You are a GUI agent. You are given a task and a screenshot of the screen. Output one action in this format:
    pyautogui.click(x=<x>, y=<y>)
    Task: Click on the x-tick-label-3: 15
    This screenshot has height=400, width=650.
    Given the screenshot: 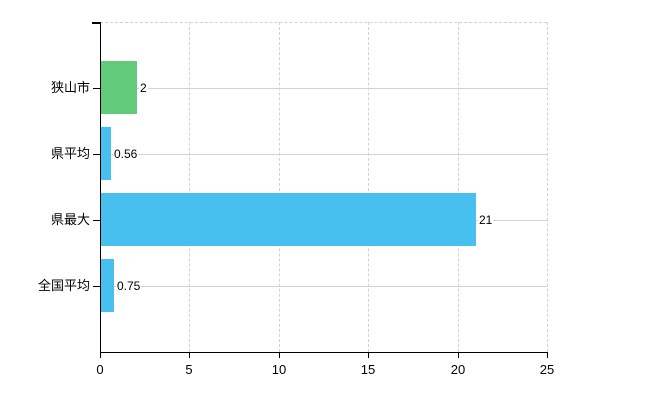 What is the action you would take?
    pyautogui.click(x=368, y=369)
    